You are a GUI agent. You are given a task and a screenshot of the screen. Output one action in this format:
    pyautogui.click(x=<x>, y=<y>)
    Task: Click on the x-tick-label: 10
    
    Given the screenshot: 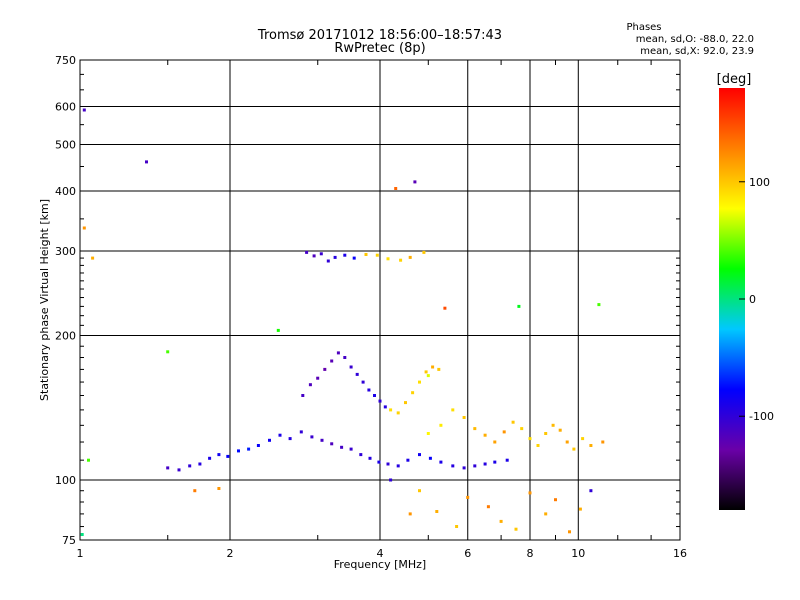 What is the action you would take?
    pyautogui.click(x=578, y=553)
    